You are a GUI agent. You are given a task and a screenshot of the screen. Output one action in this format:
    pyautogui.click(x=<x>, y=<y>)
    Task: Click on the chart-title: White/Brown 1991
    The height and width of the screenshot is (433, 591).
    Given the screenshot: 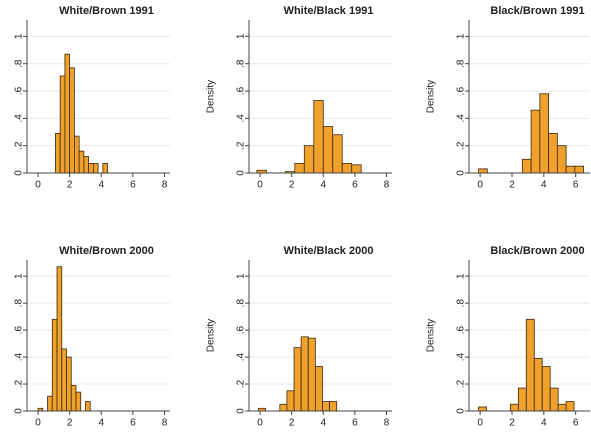 What is the action you would take?
    pyautogui.click(x=106, y=11)
    